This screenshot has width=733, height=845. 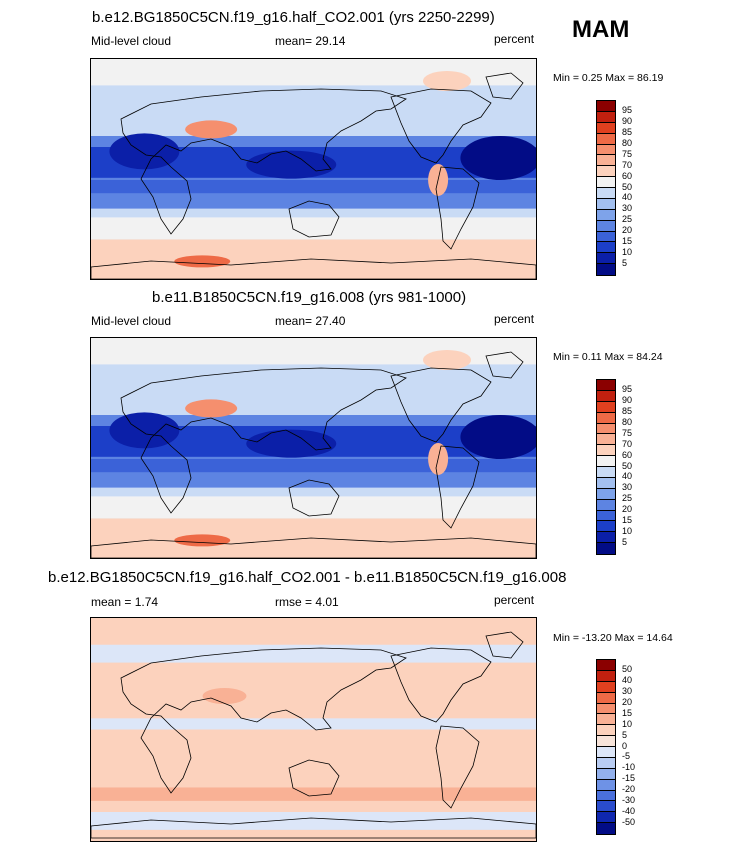 What do you see at coordinates (310, 321) in the screenshot?
I see `panel-2-mean-label: mean= 27.40` at bounding box center [310, 321].